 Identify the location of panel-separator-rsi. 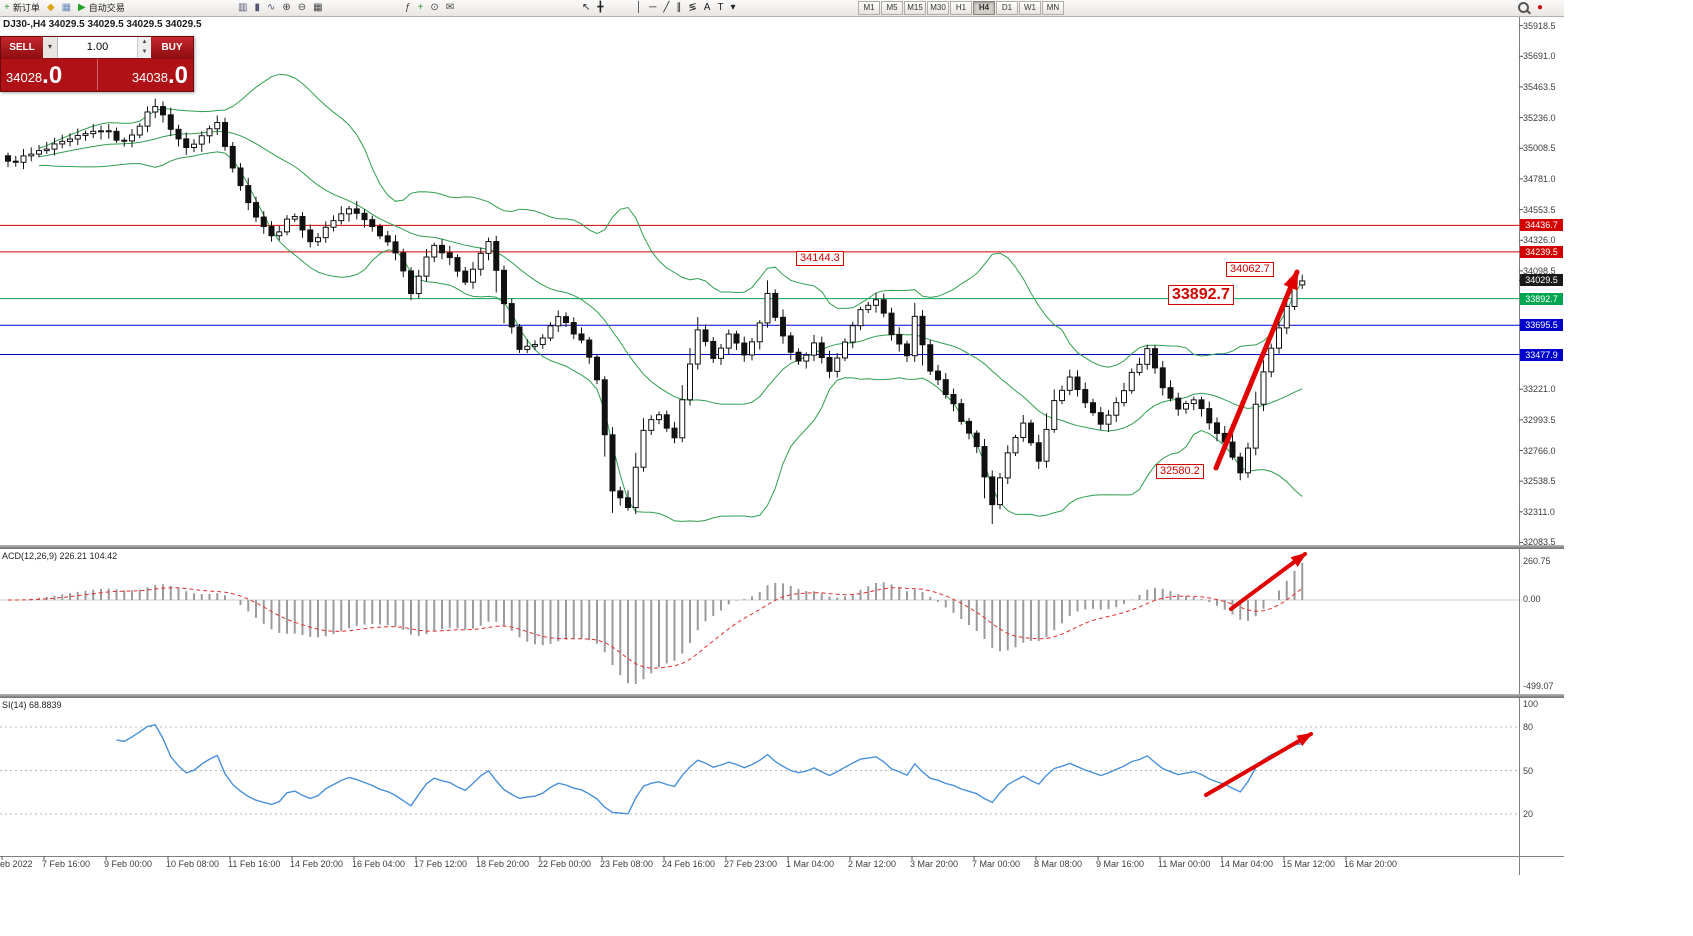
(782, 696).